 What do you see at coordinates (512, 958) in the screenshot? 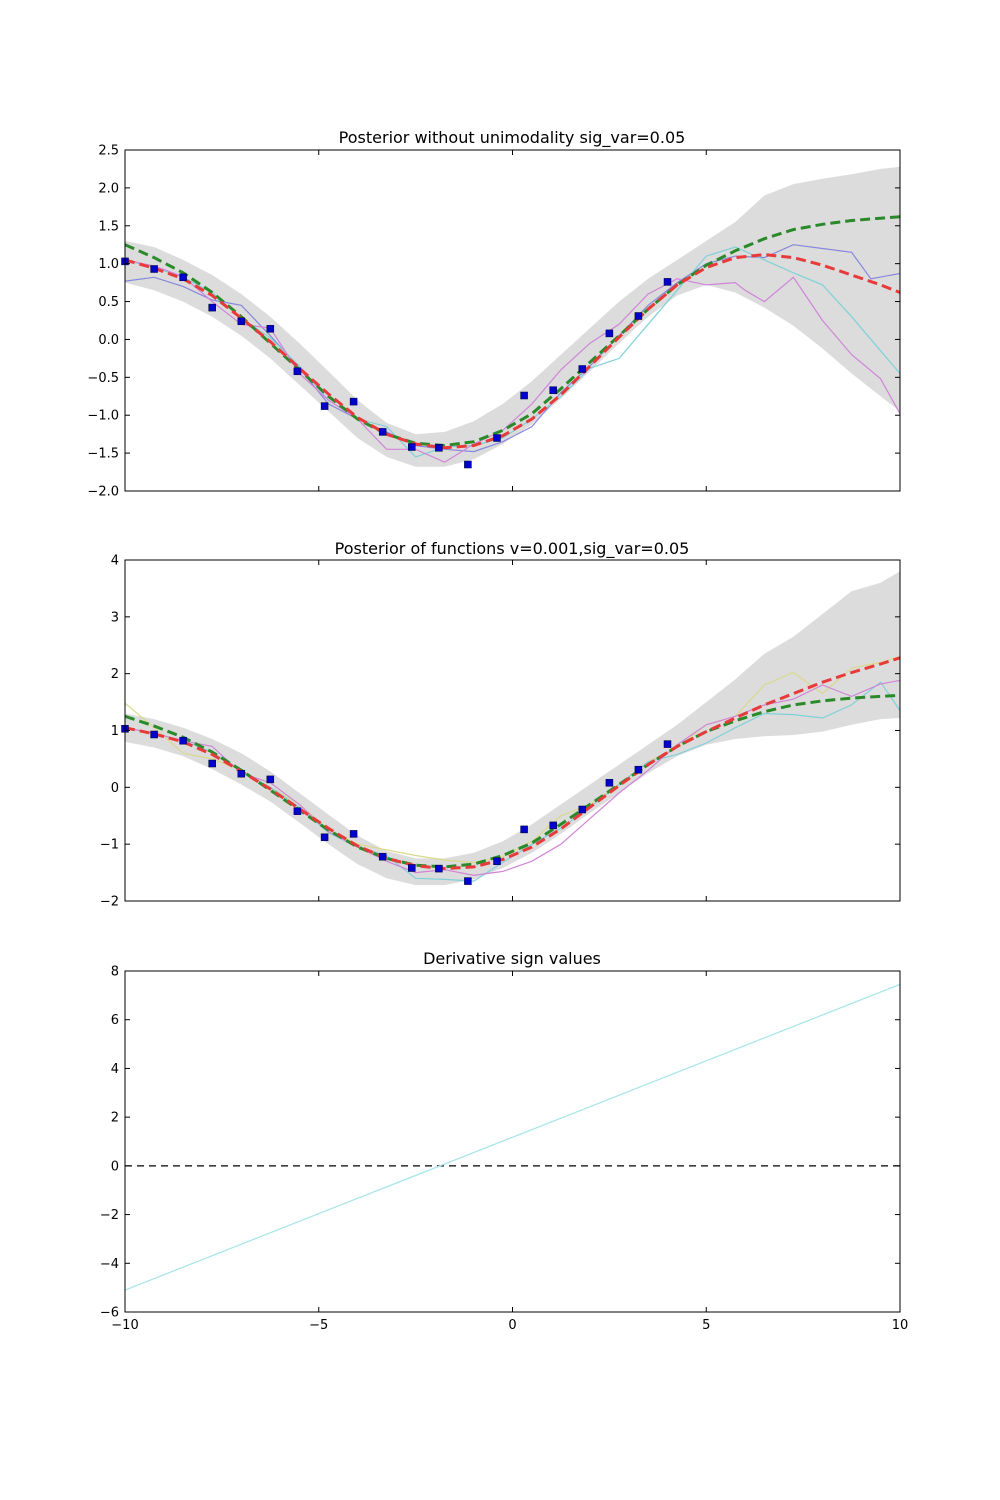
I see `chart-title: Derivative sign values` at bounding box center [512, 958].